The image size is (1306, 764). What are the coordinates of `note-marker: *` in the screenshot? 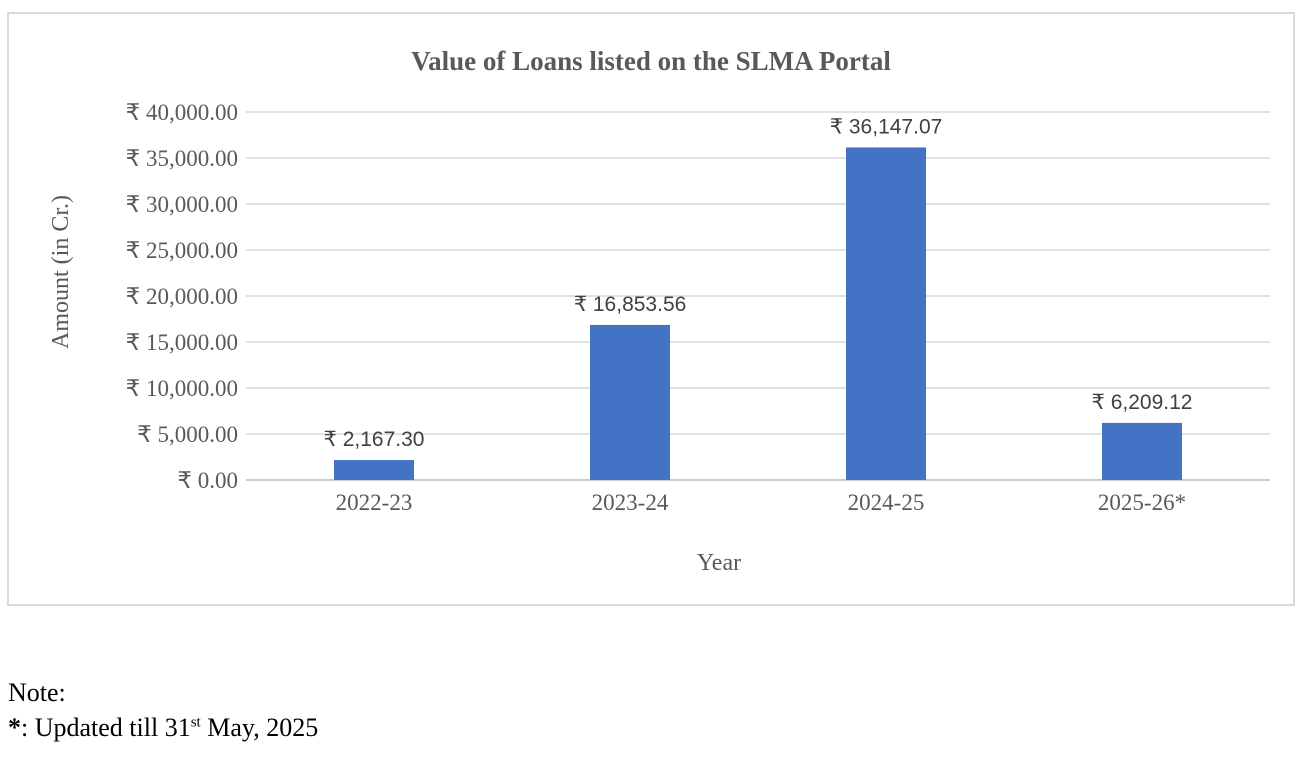 It's located at (14, 727).